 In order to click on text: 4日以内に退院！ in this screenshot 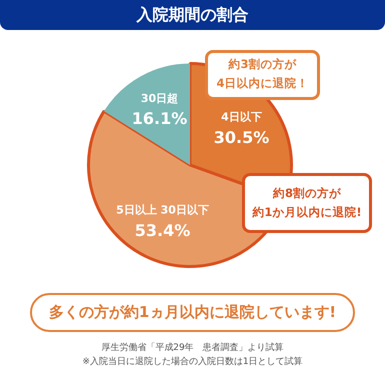, I will do `click(262, 83)`.